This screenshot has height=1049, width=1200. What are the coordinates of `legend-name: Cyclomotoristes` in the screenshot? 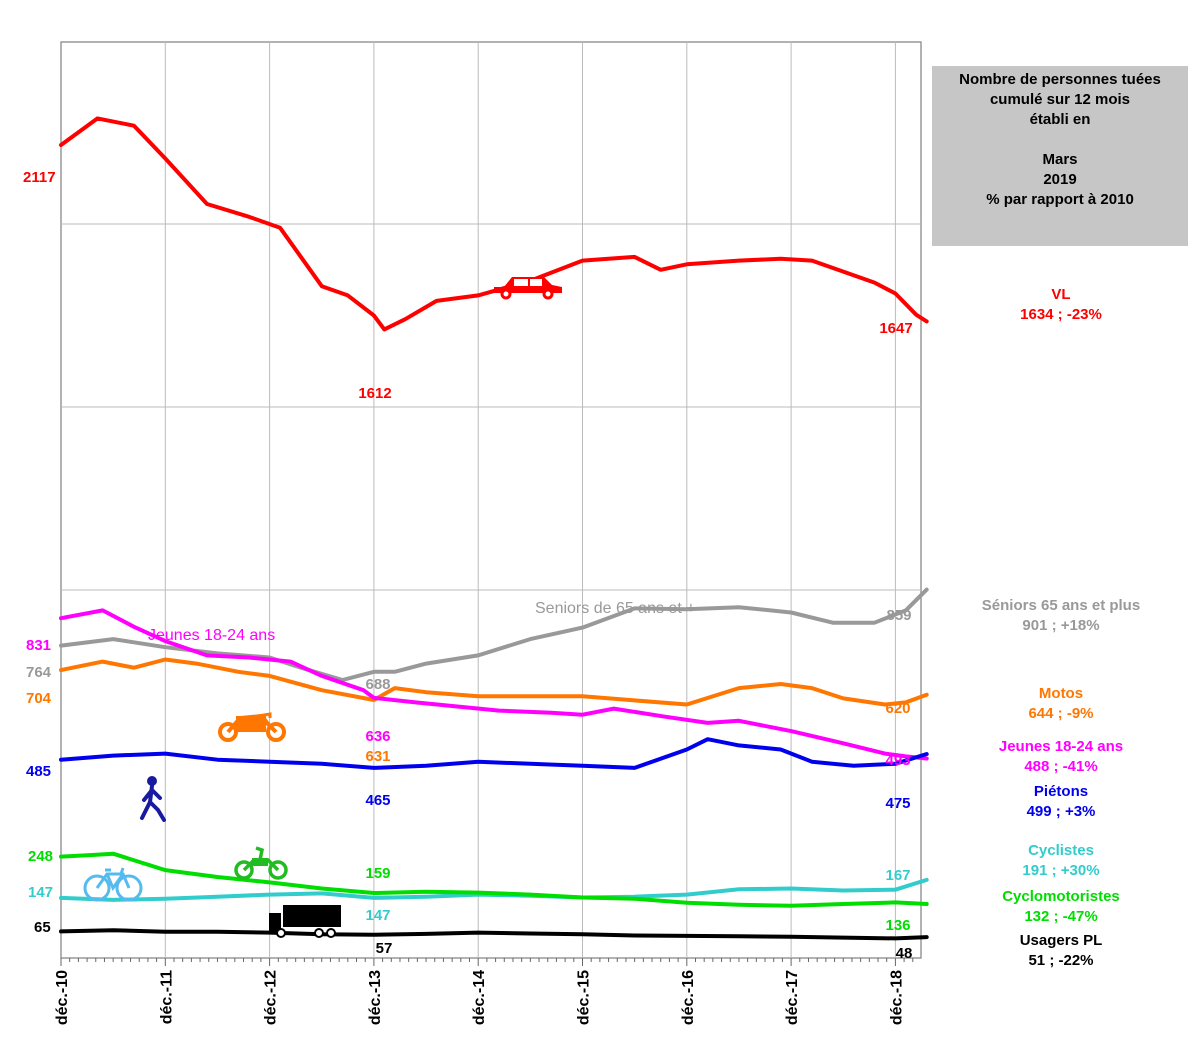 It's located at (1061, 896).